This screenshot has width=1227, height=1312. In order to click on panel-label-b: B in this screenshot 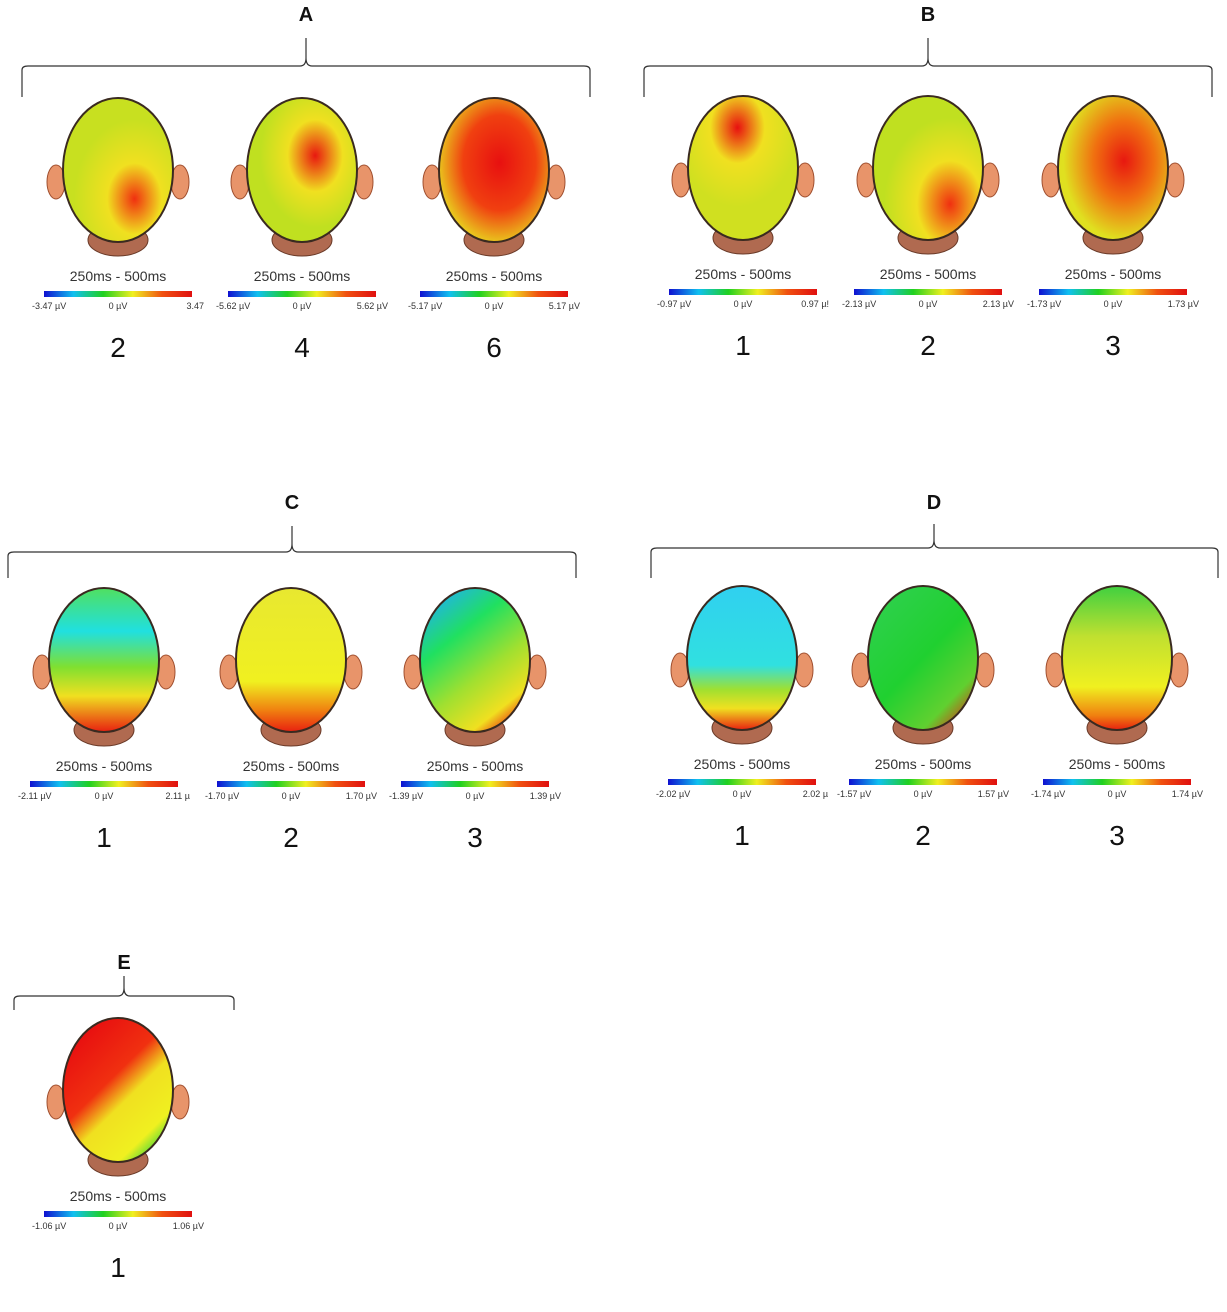, I will do `click(928, 15)`.